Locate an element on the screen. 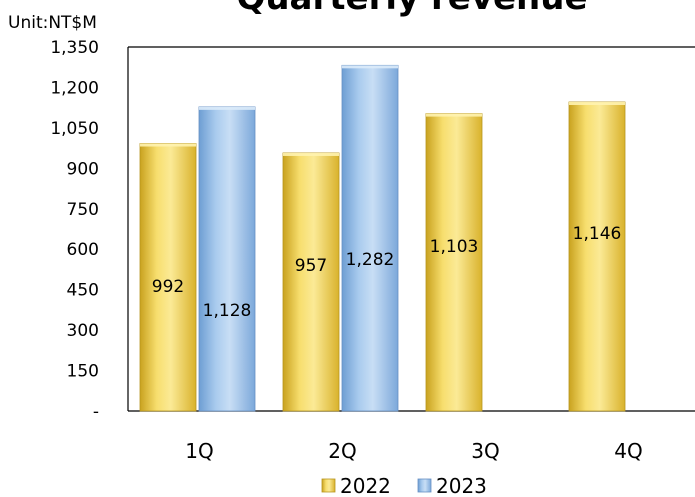 This screenshot has height=497, width=695. data-label: 1,103 is located at coordinates (454, 247).